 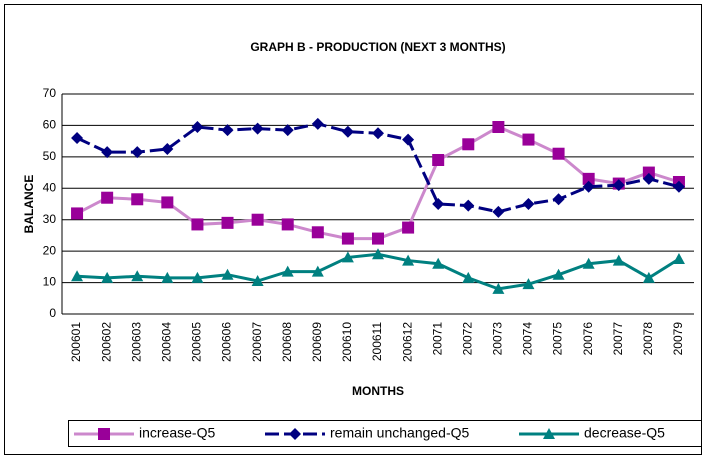 What do you see at coordinates (528, 339) in the screenshot?
I see `x-tick-label: 20074` at bounding box center [528, 339].